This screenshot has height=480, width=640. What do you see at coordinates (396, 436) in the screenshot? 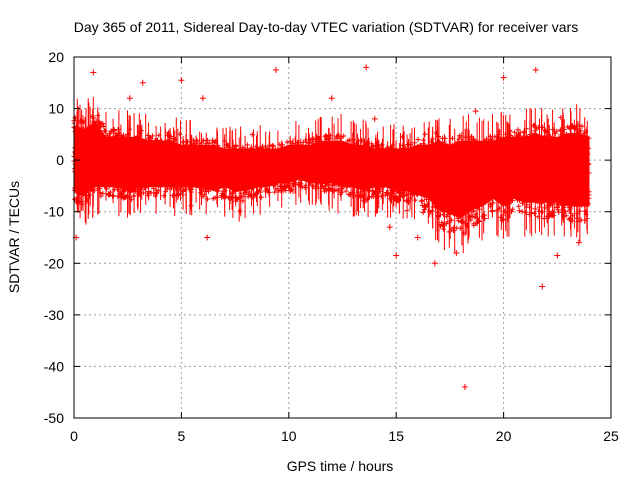
I see `x-tick-label: 15` at bounding box center [396, 436].